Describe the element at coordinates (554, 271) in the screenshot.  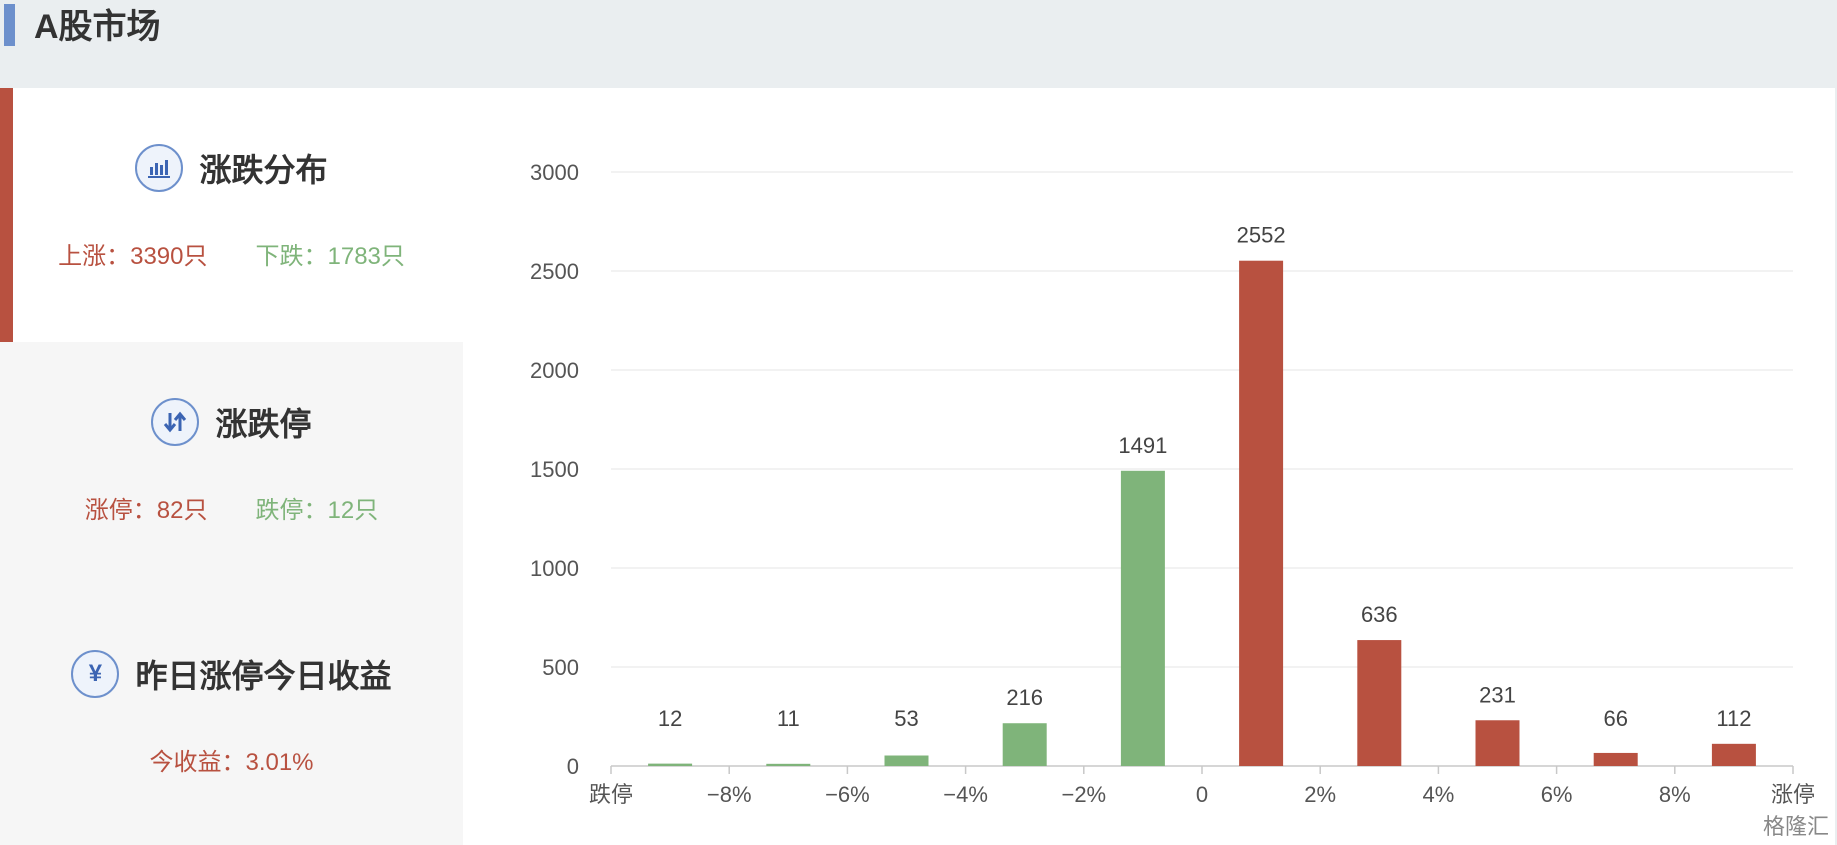
I see `y-tick-label: 2500` at that location.